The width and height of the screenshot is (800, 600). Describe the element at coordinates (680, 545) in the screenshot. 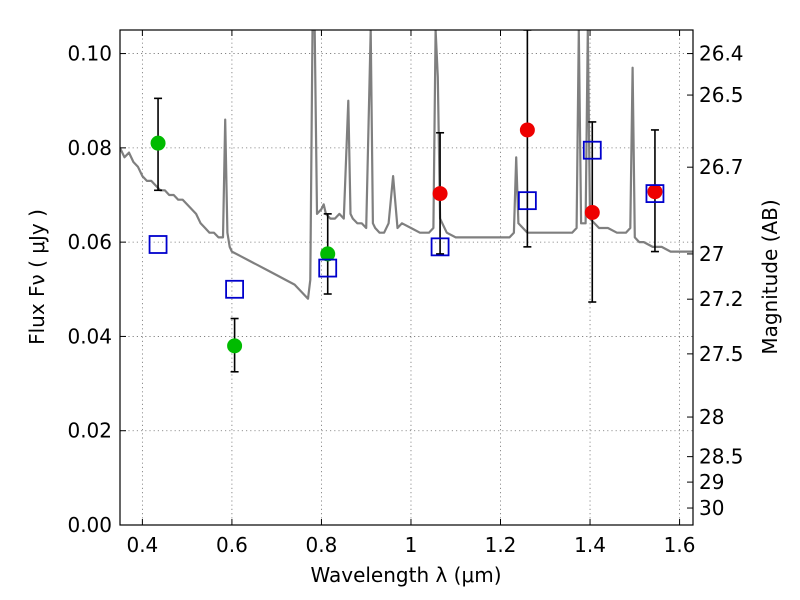

I see `x-tick-label: 1.6` at that location.